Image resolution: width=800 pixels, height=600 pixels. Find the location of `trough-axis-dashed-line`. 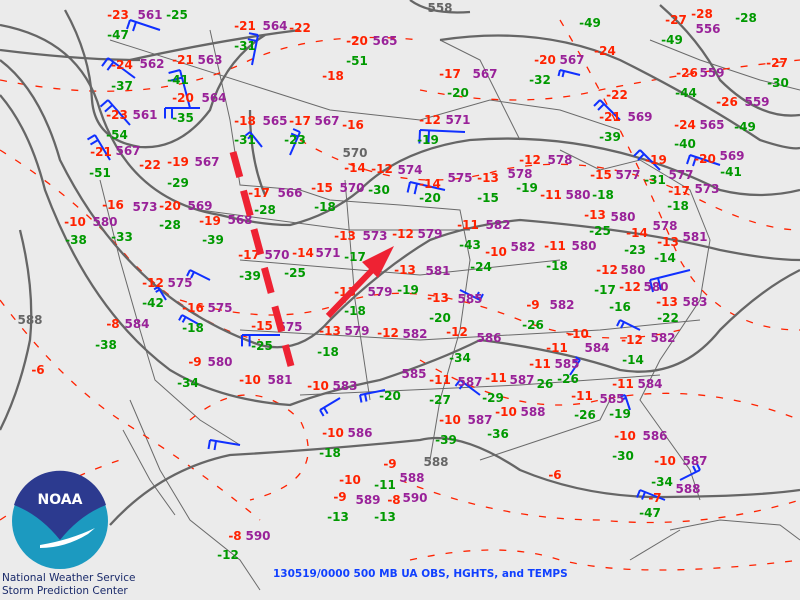

trough-axis-dashed-line is located at coordinates (262, 259).